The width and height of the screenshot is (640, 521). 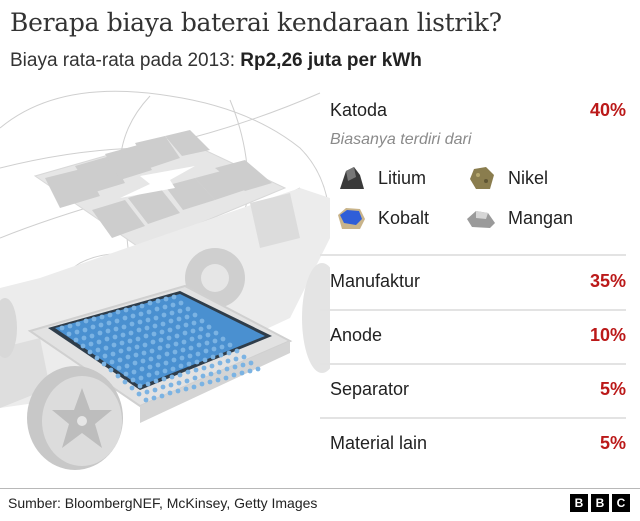 I want to click on row-value: 10%, so click(x=607, y=335).